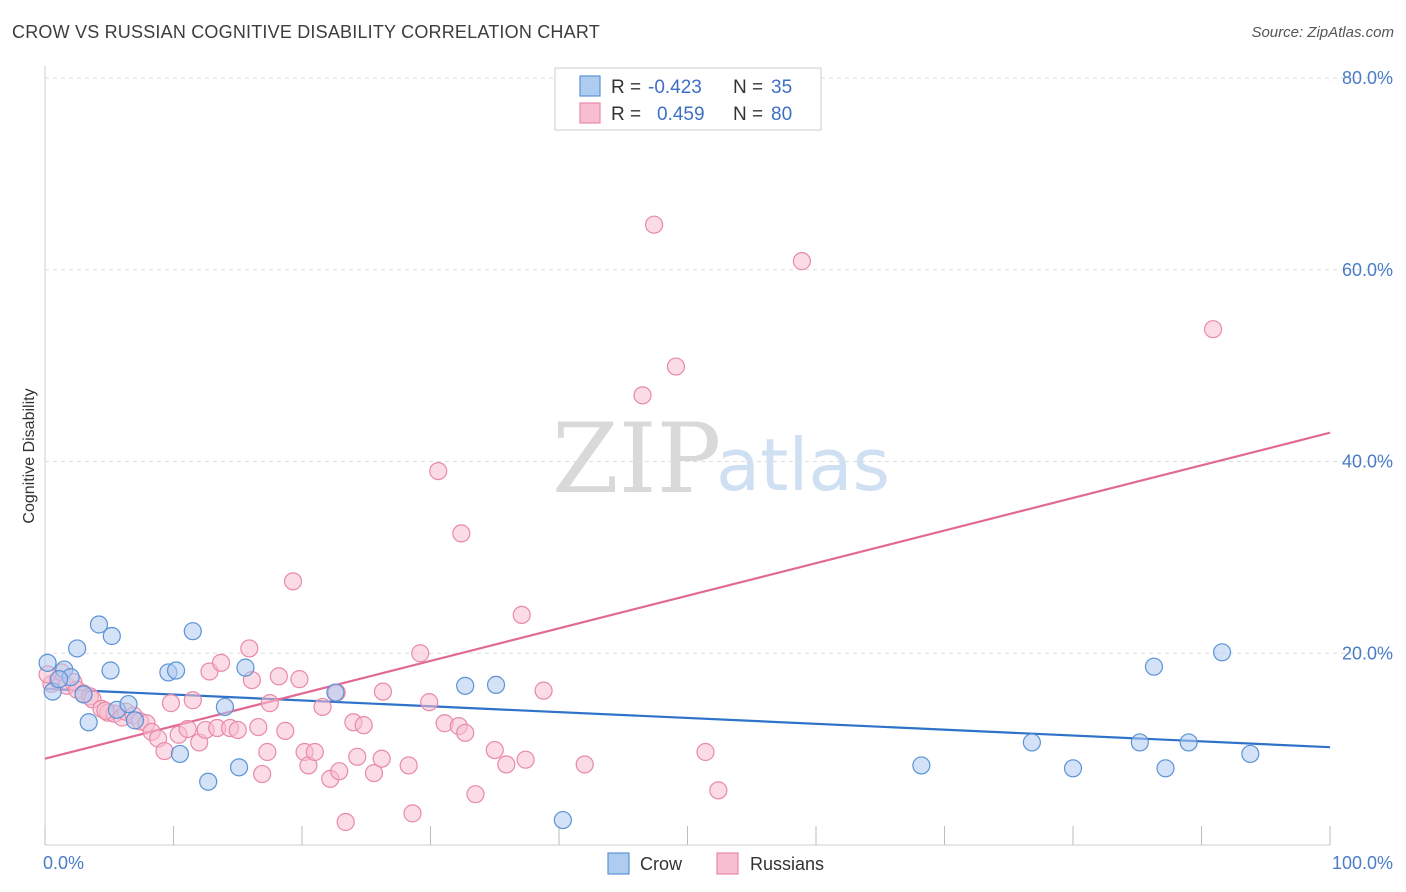 Image resolution: width=1406 pixels, height=892 pixels. Describe the element at coordinates (1367, 653) in the screenshot. I see `y-tick-label-20: 20.0%` at that location.